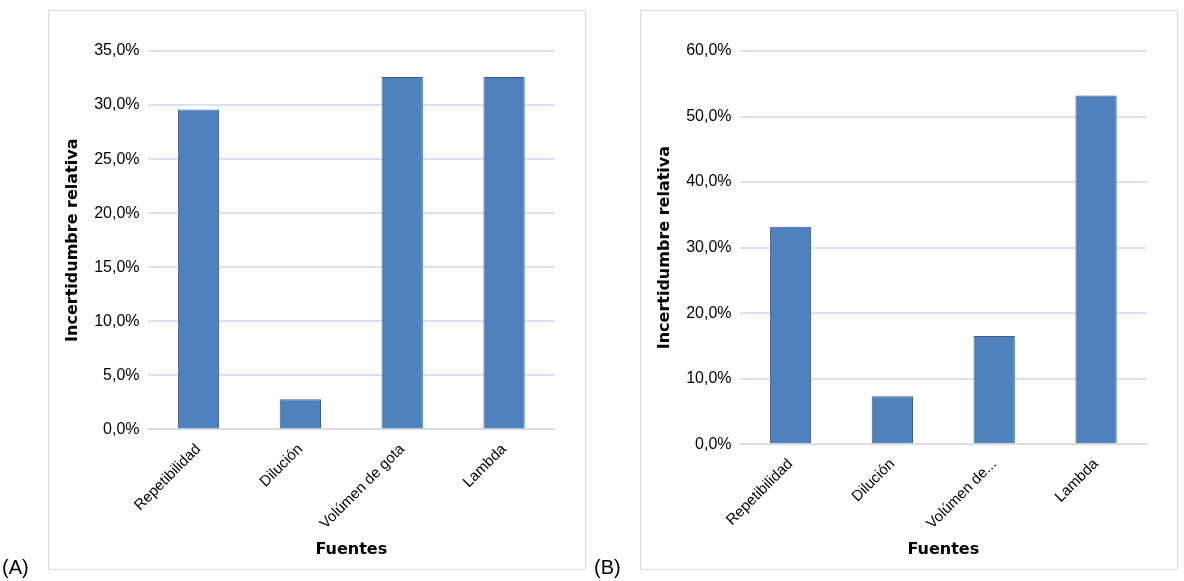  What do you see at coordinates (607, 567) in the screenshot?
I see `text: (B)` at bounding box center [607, 567].